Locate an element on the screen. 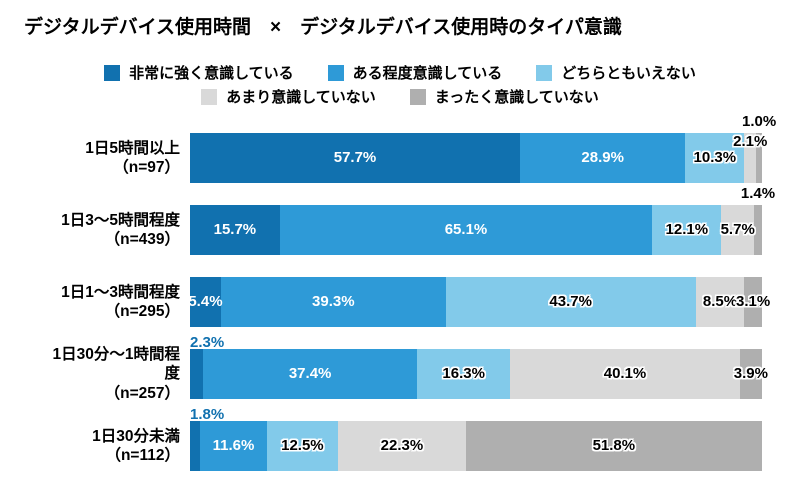  bar-row: 1日30分未満 （n=112） 1.8% 11.6% 12.5% 22.3% 51.8% is located at coordinates (400, 438).